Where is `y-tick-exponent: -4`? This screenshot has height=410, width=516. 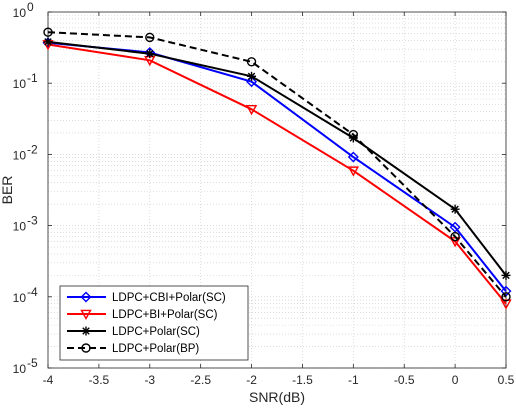 y-tick-exponent: -4 is located at coordinates (32, 292).